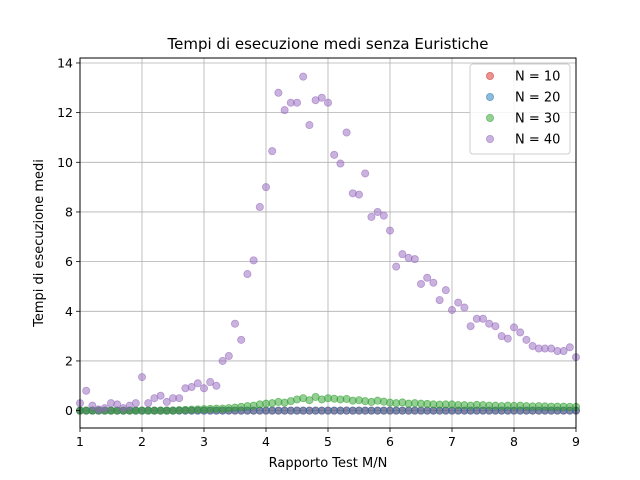 The image size is (640, 480). What do you see at coordinates (328, 441) in the screenshot?
I see `x-tick-label: 5` at bounding box center [328, 441].